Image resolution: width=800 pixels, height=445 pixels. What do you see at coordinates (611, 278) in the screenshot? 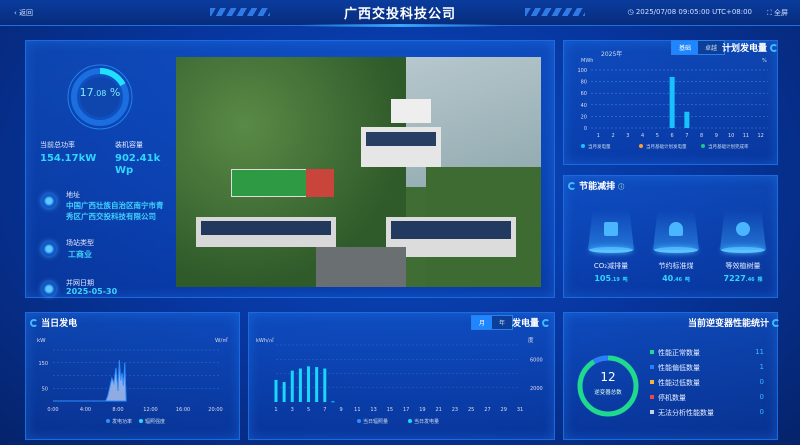
I see `eco-value: 105.19 吨` at bounding box center [611, 278].